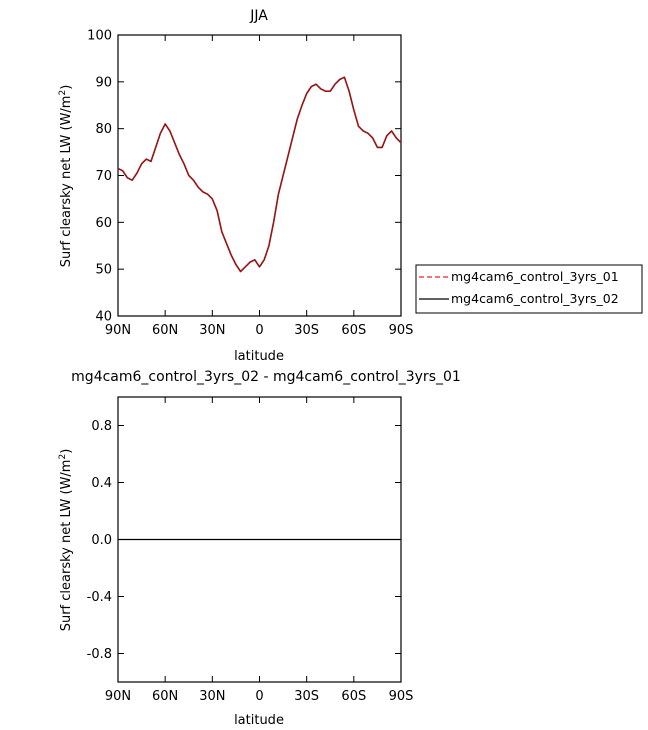 Image resolution: width=648 pixels, height=730 pixels. Describe the element at coordinates (103, 270) in the screenshot. I see `y-tick-label: 50` at that location.